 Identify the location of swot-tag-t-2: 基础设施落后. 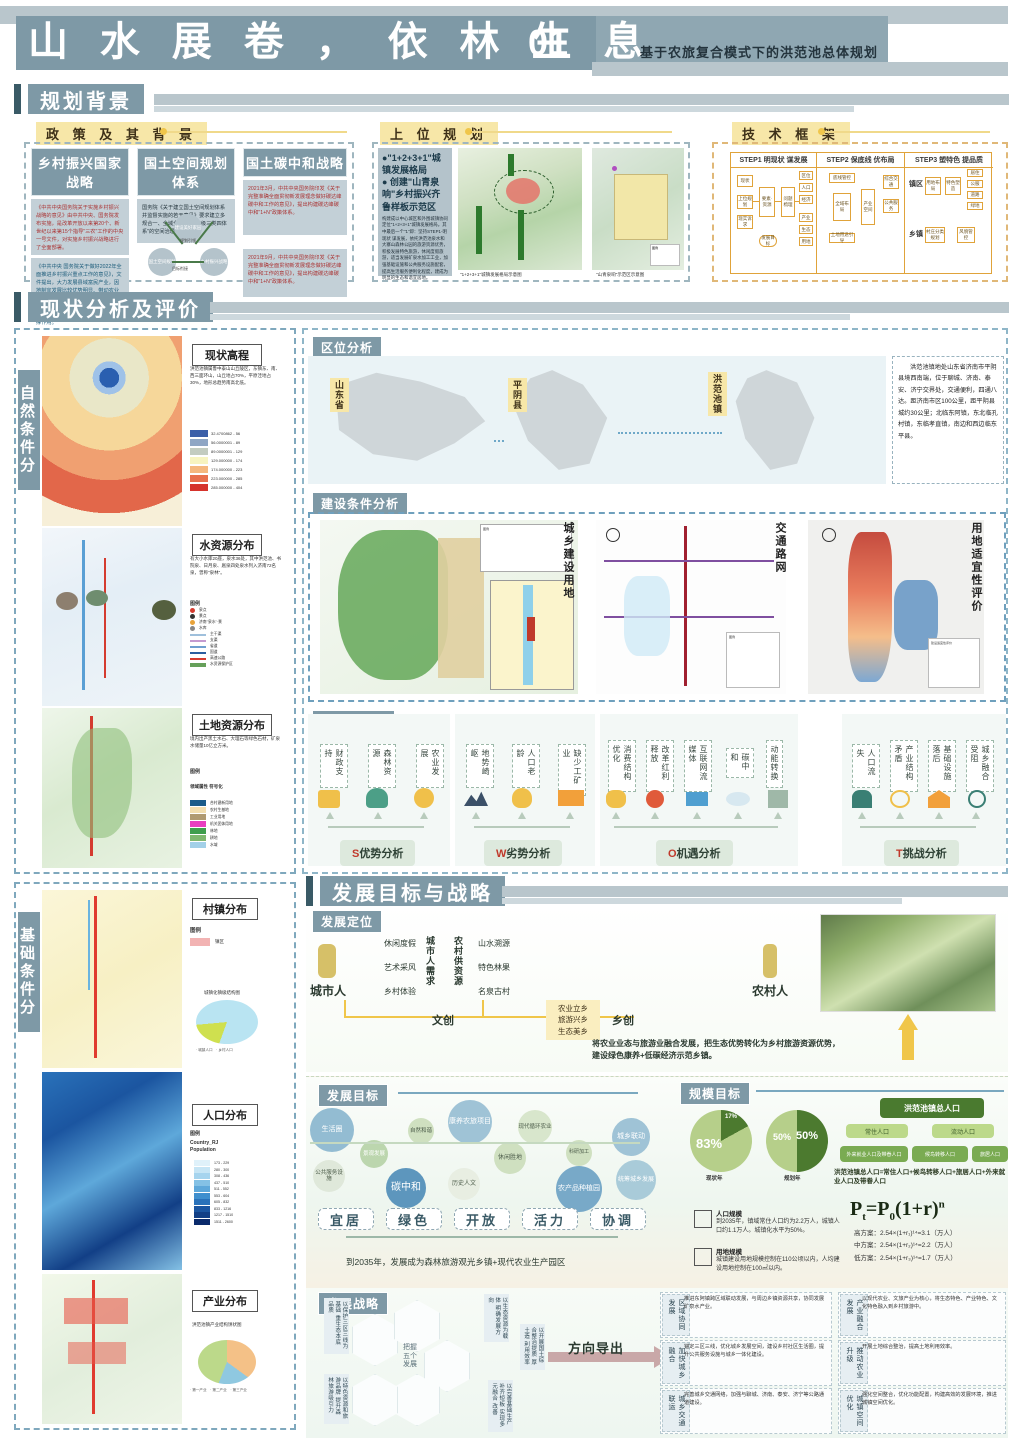
(942, 766).